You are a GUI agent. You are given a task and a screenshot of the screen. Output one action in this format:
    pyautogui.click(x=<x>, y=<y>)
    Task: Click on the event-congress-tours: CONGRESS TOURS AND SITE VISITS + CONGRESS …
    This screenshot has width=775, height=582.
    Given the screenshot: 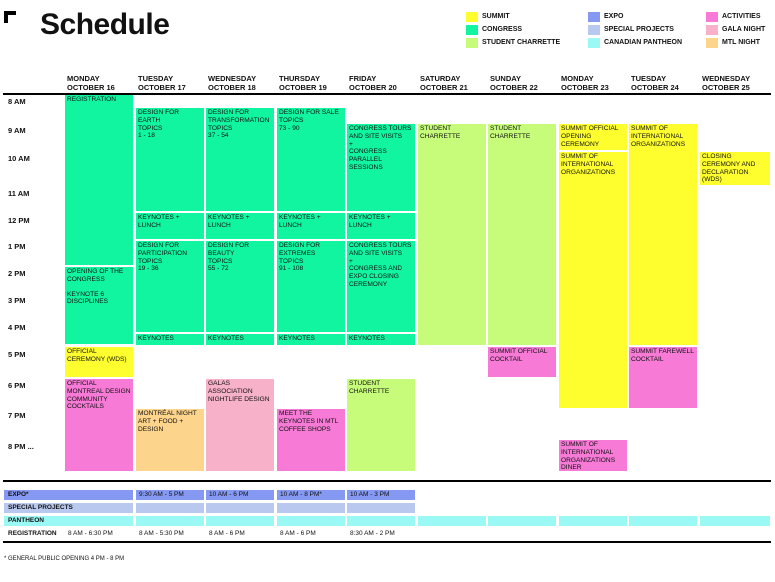 What is the action you would take?
    pyautogui.click(x=381, y=167)
    